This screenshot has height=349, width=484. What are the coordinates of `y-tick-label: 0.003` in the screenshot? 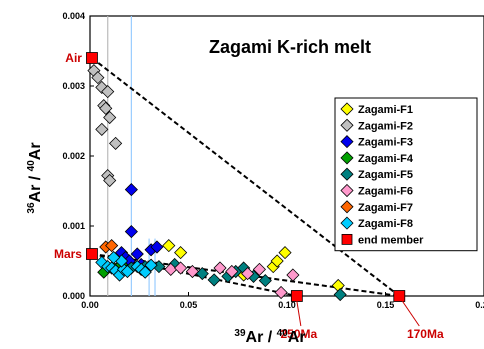 It's located at (73, 86).